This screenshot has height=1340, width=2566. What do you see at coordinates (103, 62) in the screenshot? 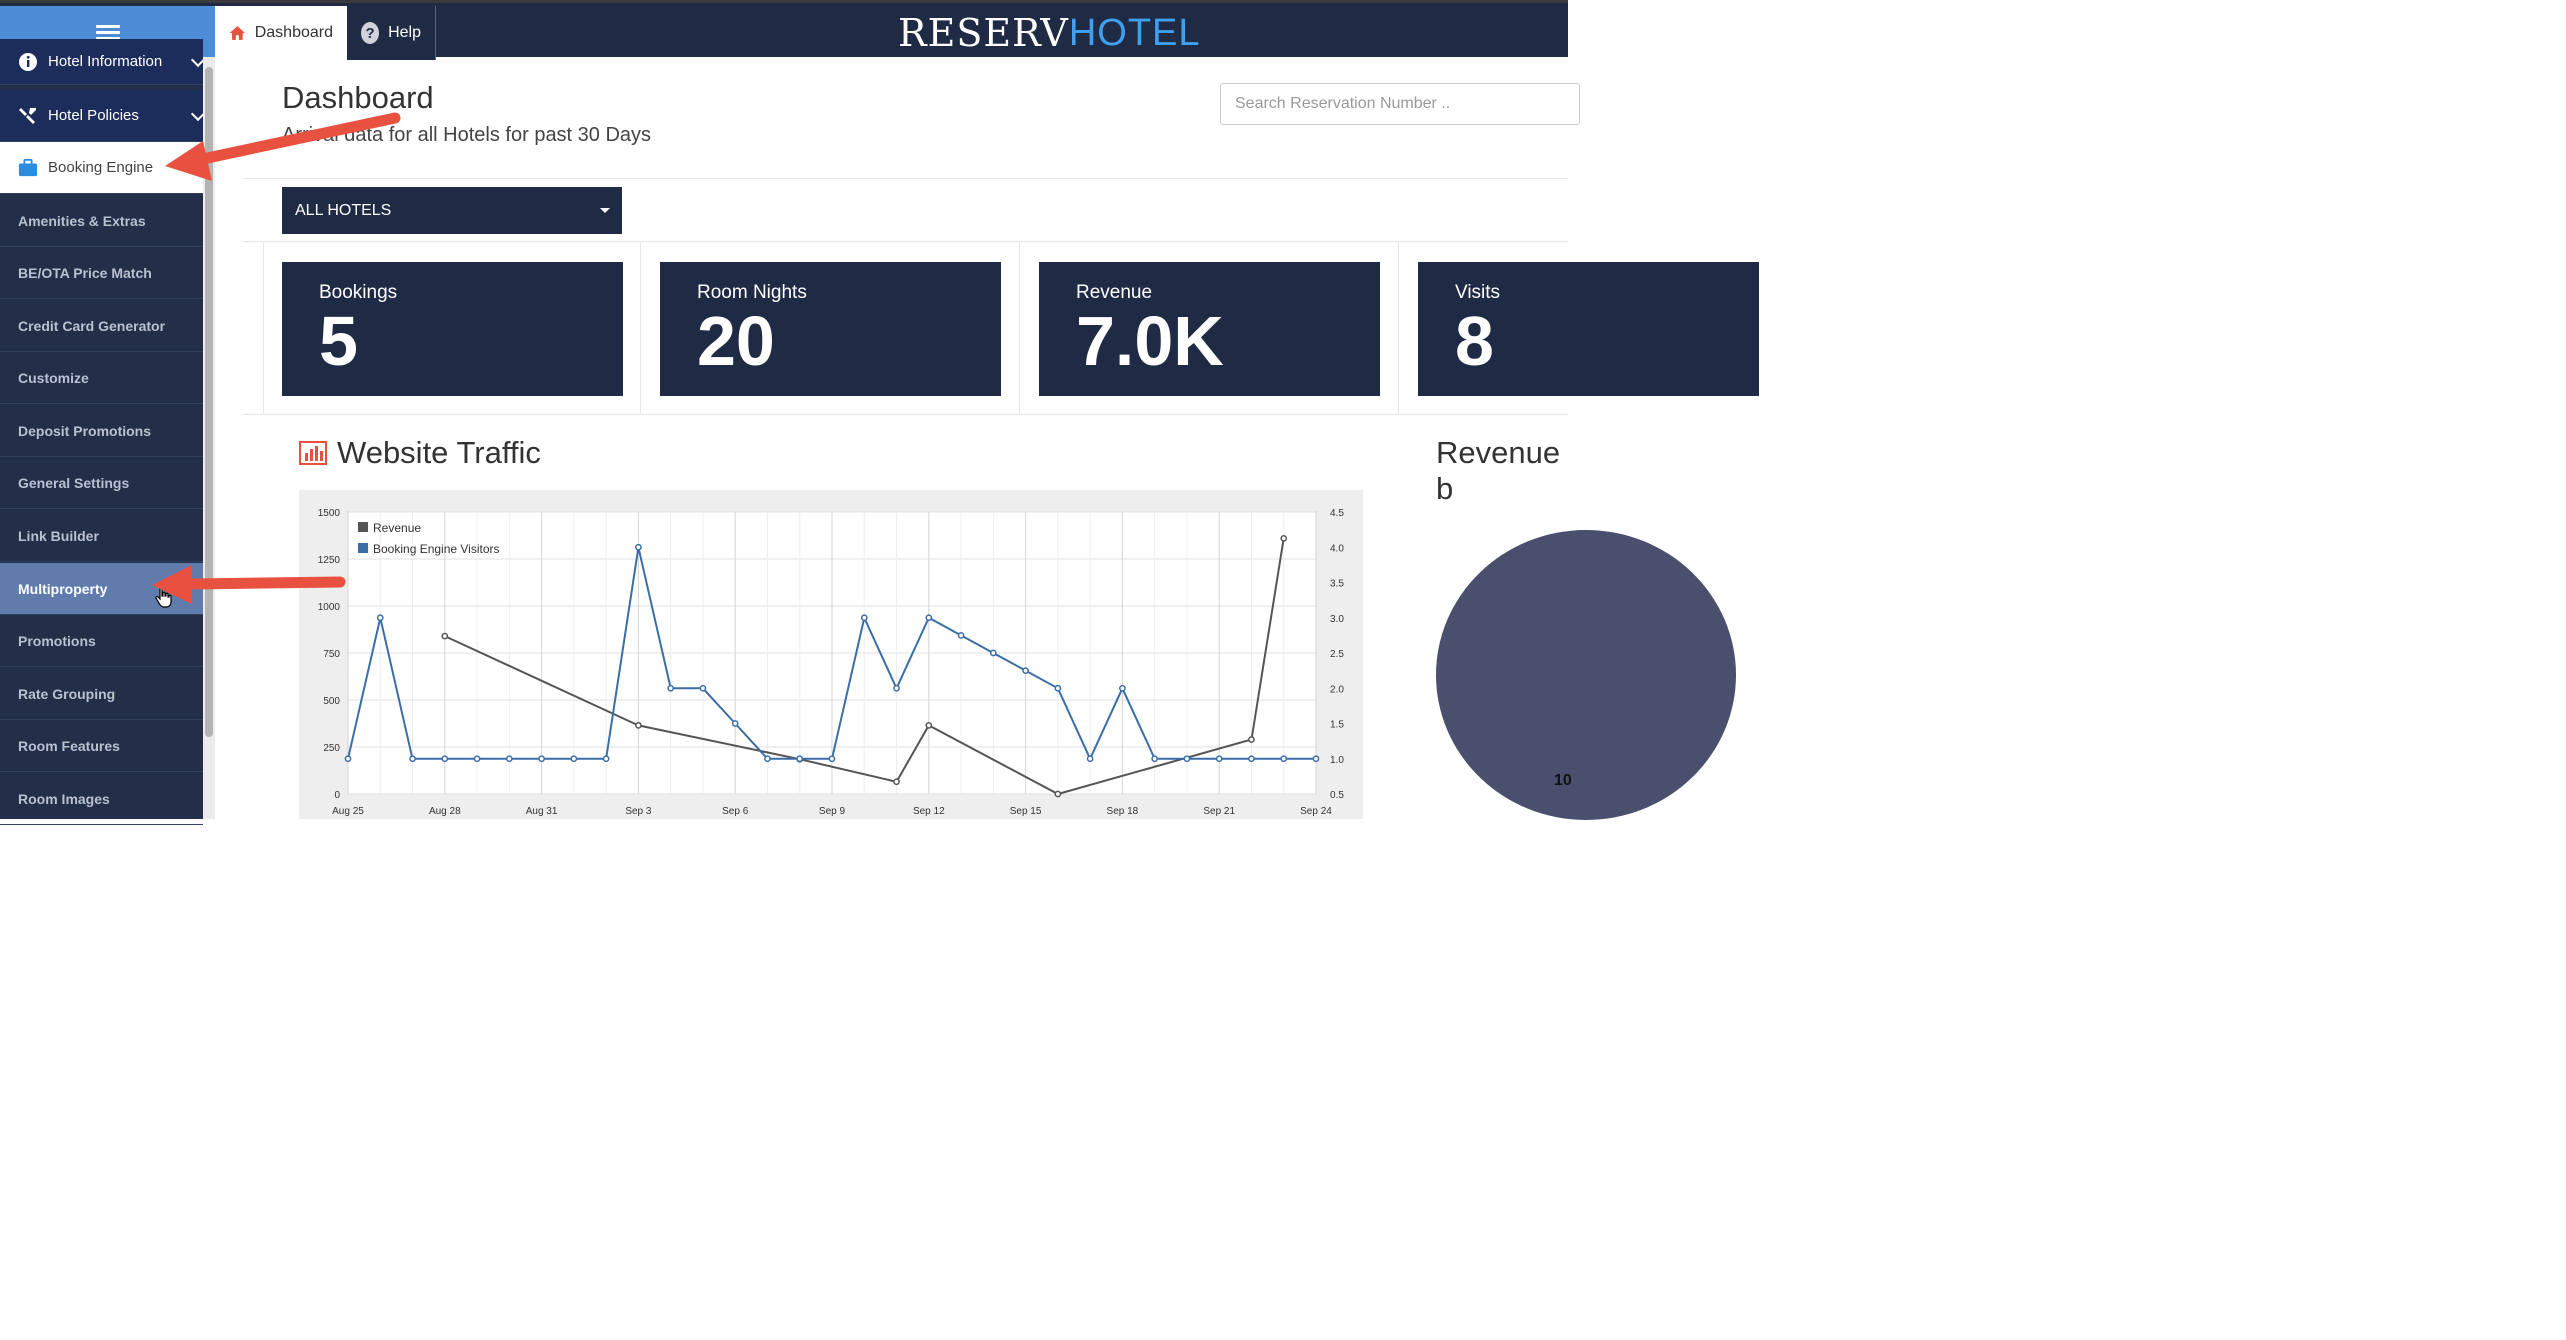
I see `sidebar-item-hotel-information: Hotel Information` at bounding box center [103, 62].